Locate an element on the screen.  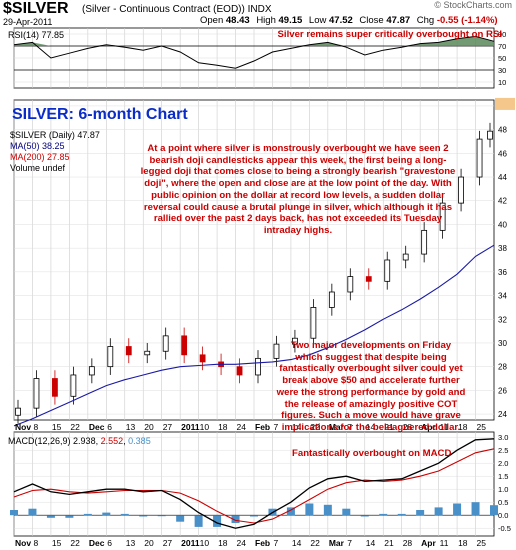
macd-x-tick-label: 24 is located at coordinates (242, 543).